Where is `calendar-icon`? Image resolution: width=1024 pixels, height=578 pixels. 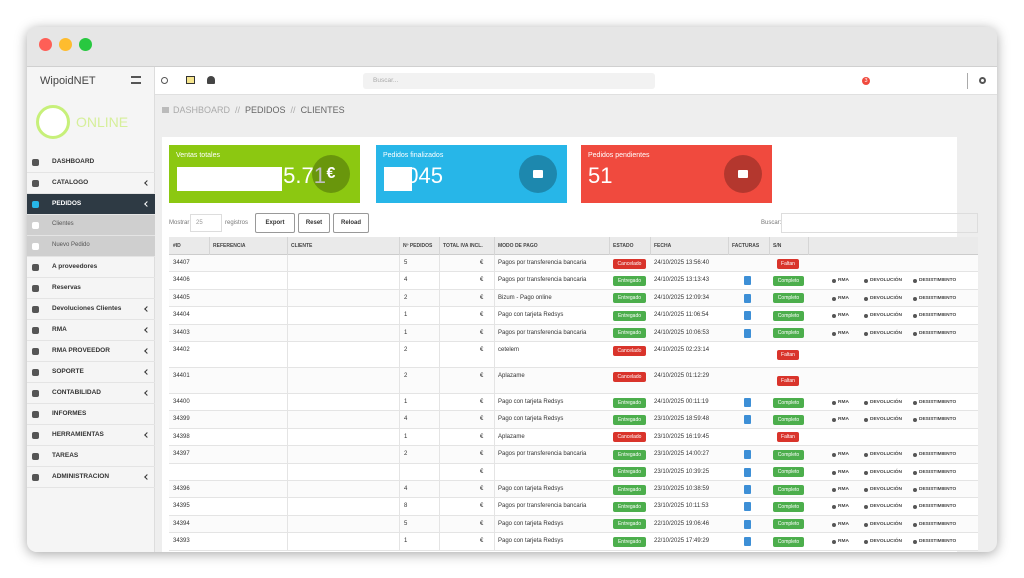 calendar-icon is located at coordinates (190, 80).